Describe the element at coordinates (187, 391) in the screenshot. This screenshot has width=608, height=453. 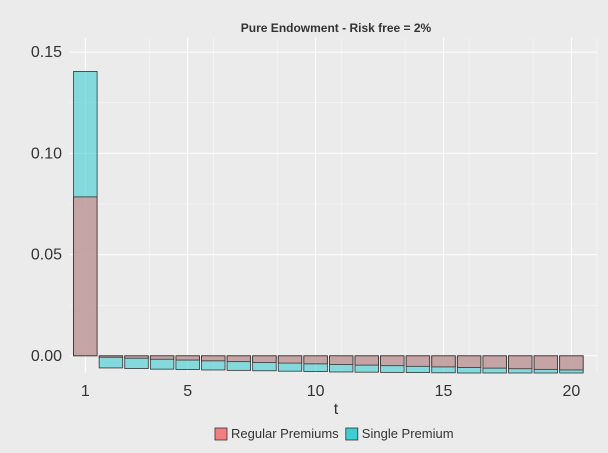
I see `x-tick-label: 5` at that location.